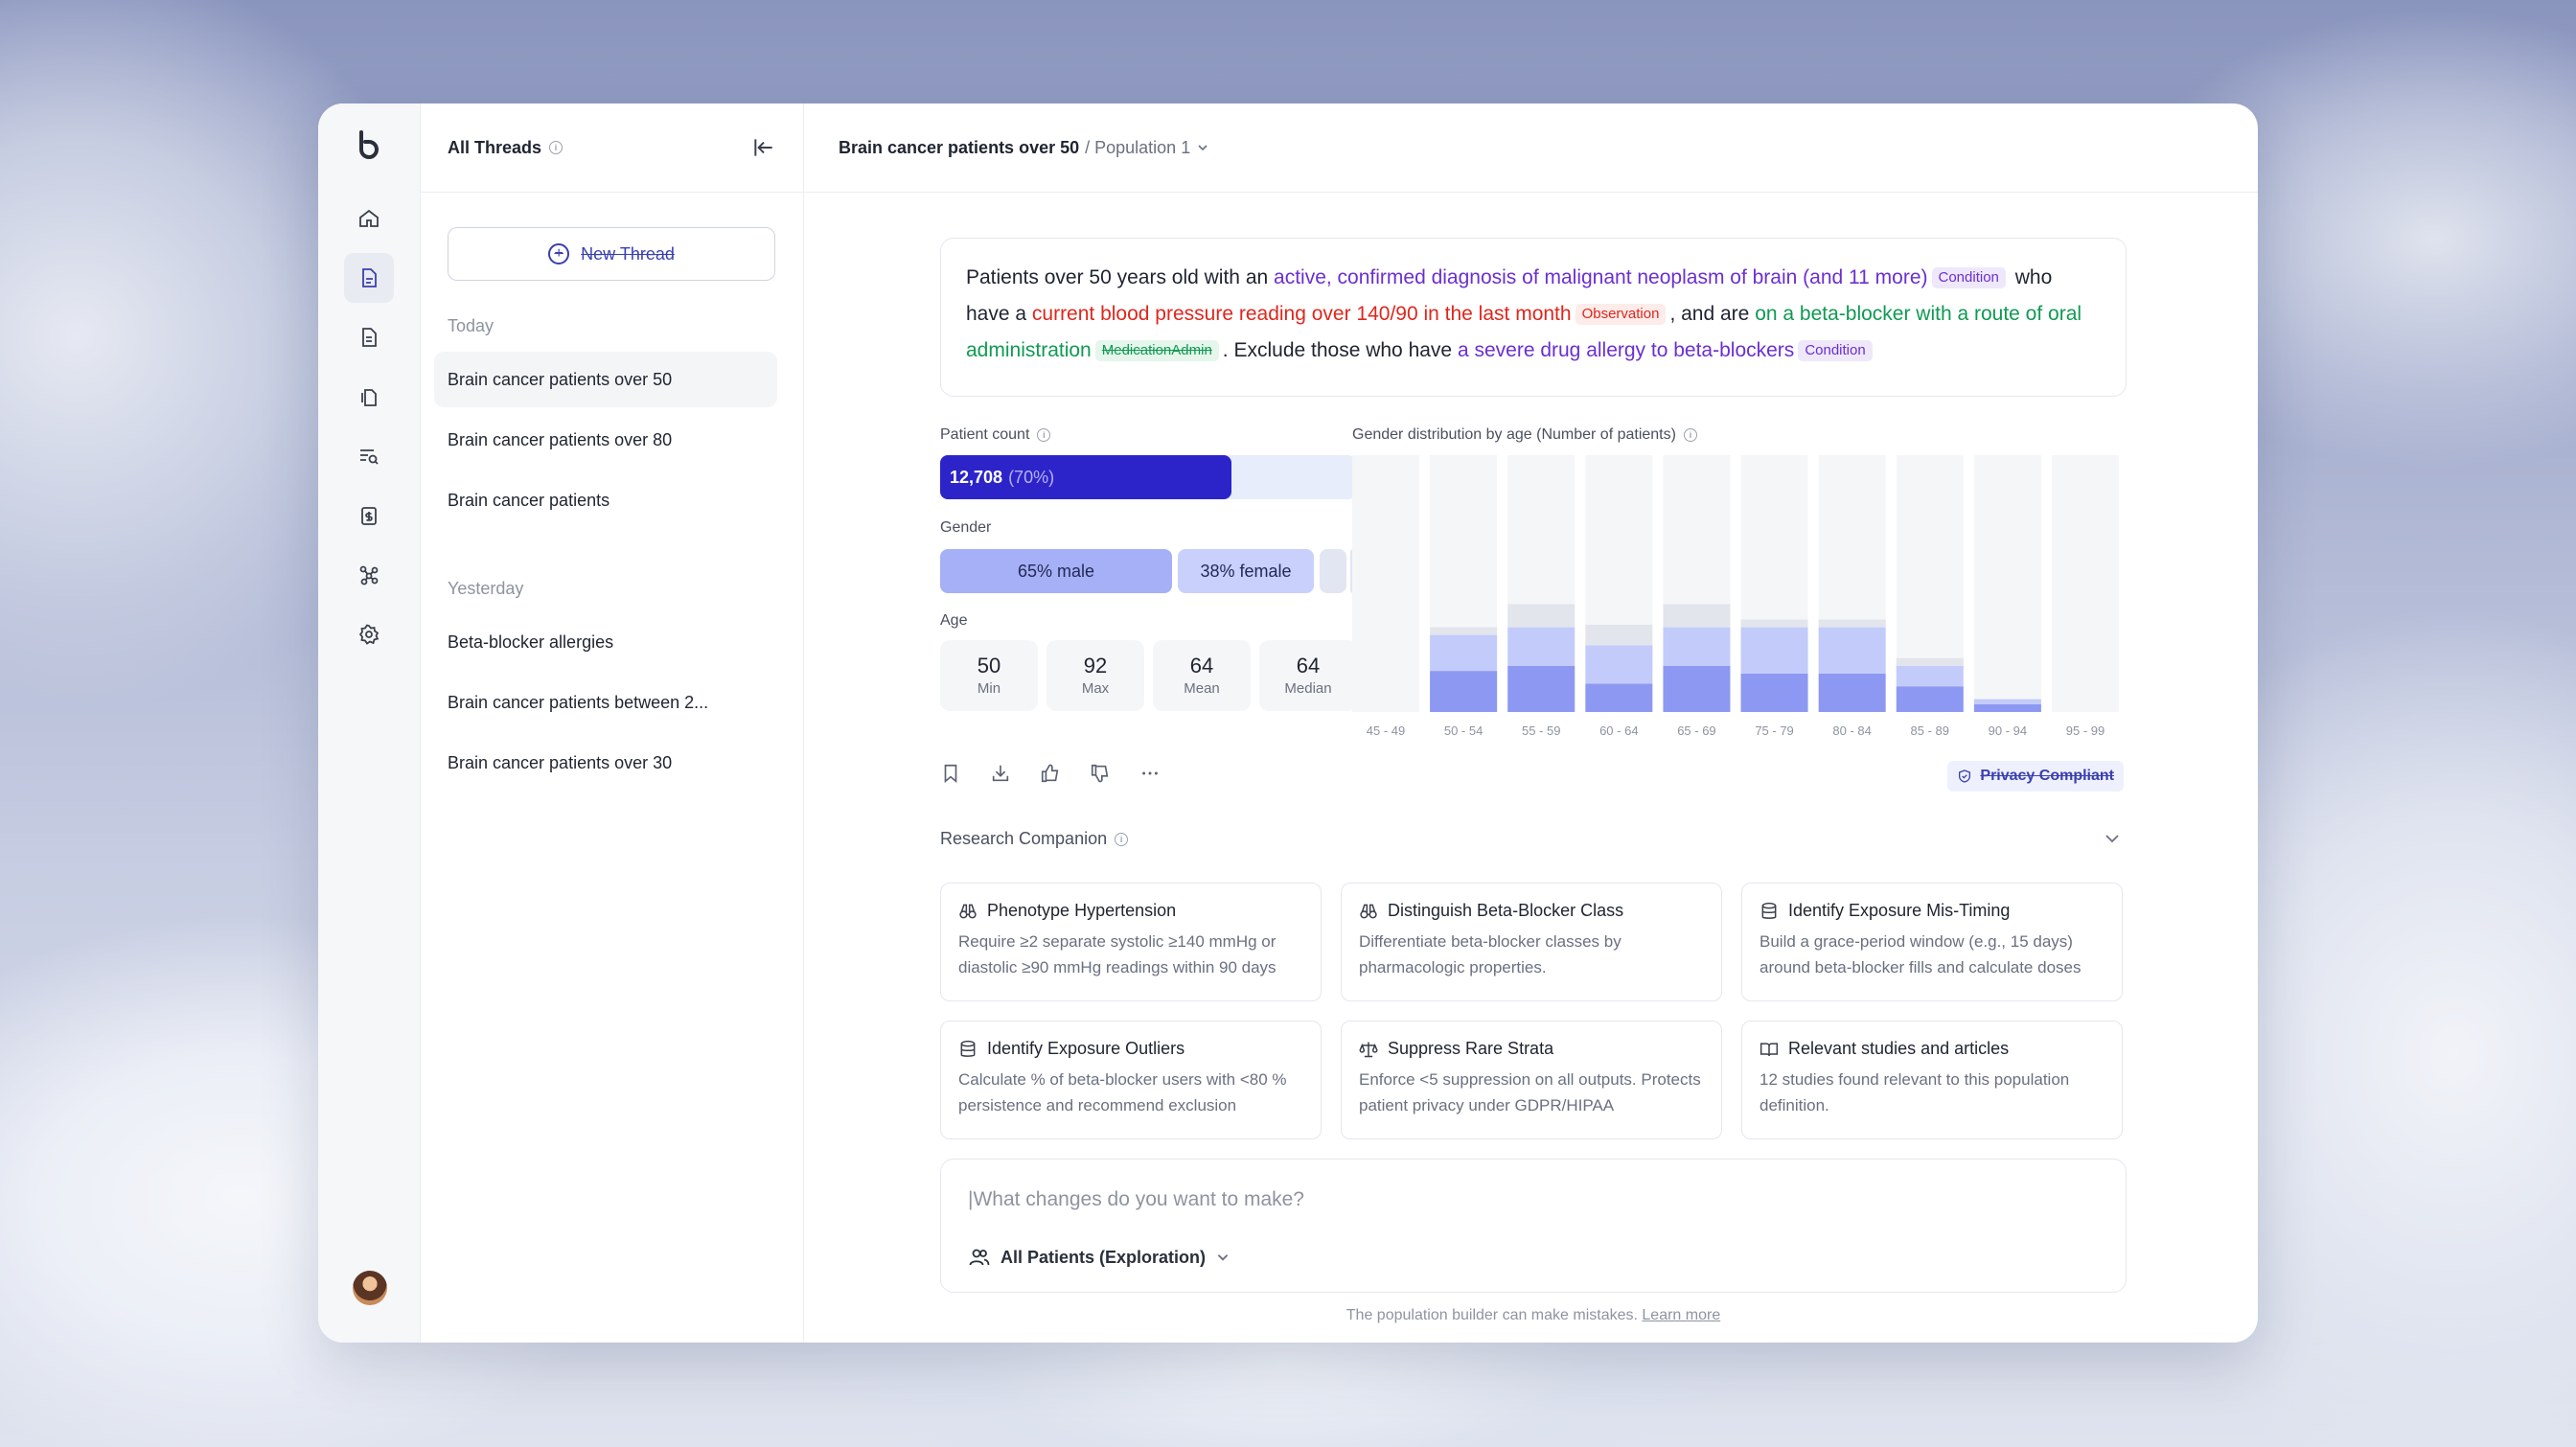  I want to click on threads-header: All Threads i, so click(612, 148).